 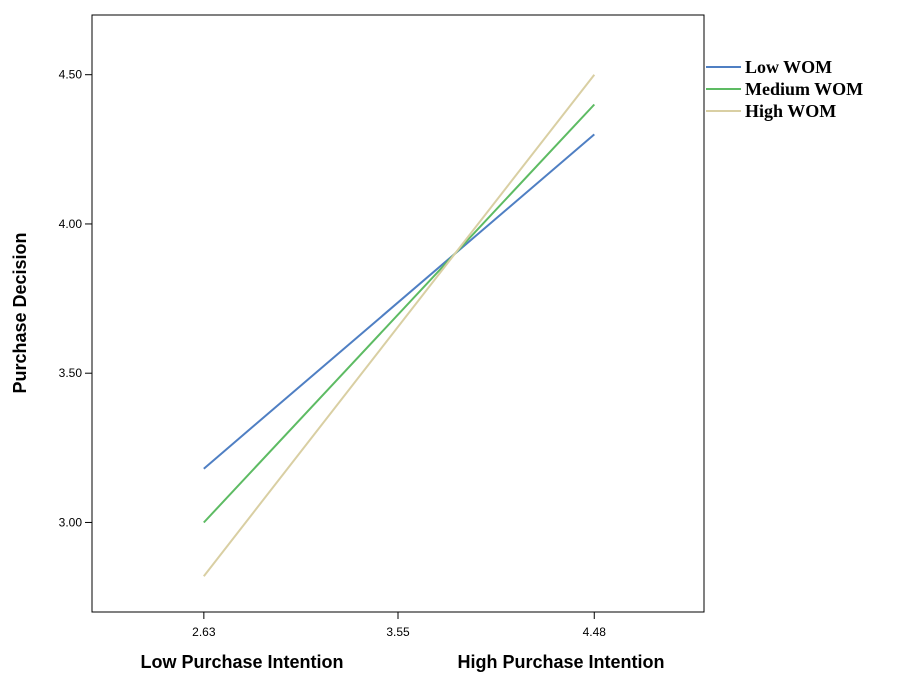 I want to click on y-axis-title: Purchase Decision, so click(x=20, y=312).